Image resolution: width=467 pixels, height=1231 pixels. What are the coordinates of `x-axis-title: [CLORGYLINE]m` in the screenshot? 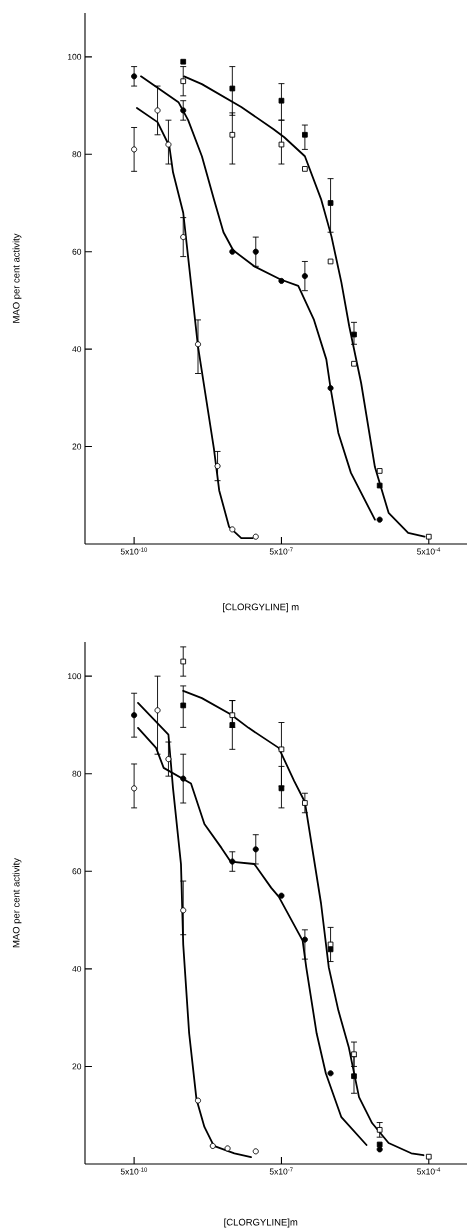 It's located at (261, 1223).